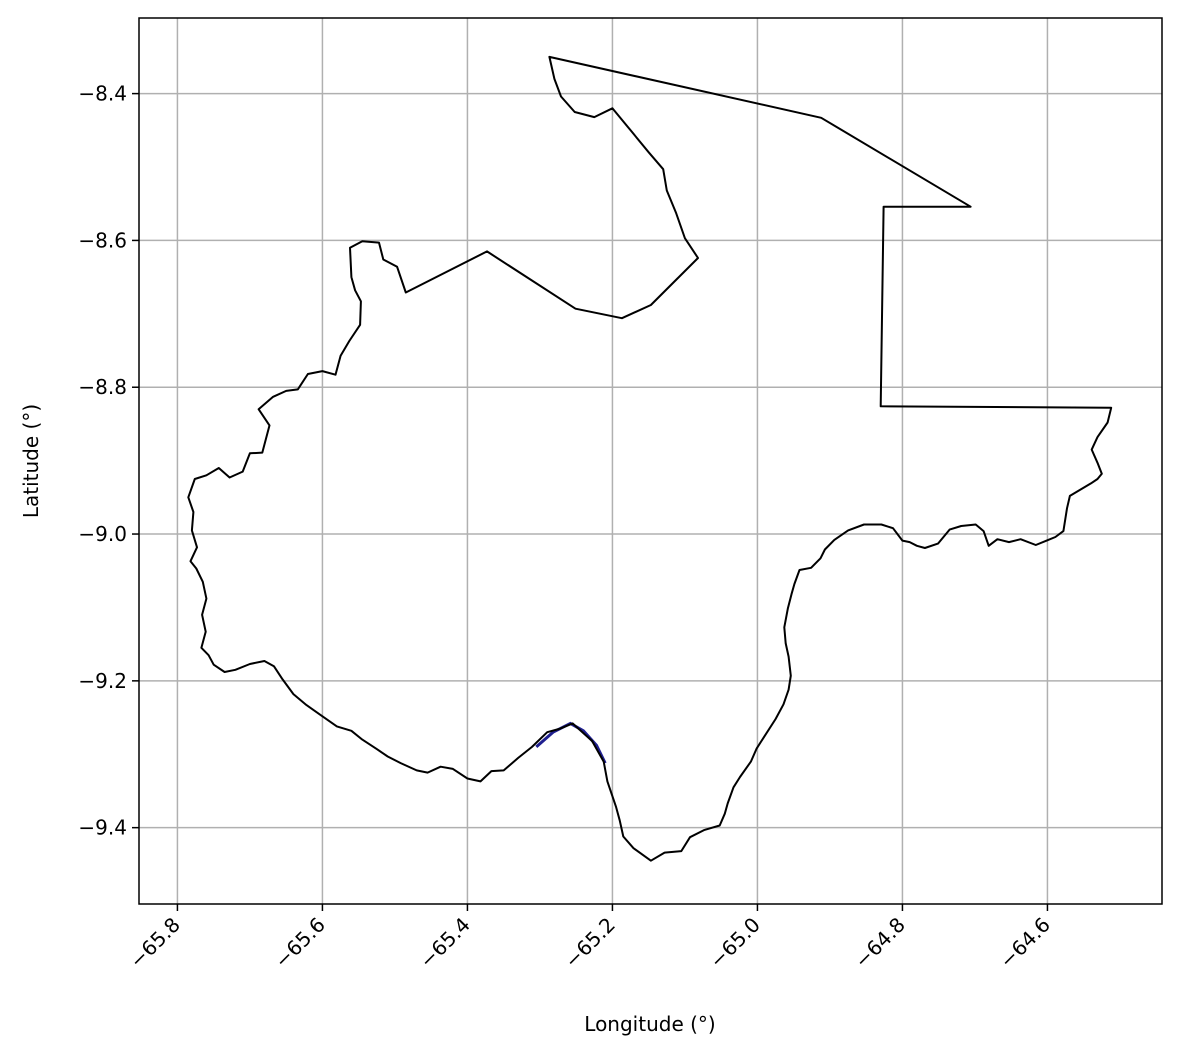 This screenshot has height=1056, width=1180. What do you see at coordinates (102, 387) in the screenshot?
I see `y-tick-label: −8.8` at bounding box center [102, 387].